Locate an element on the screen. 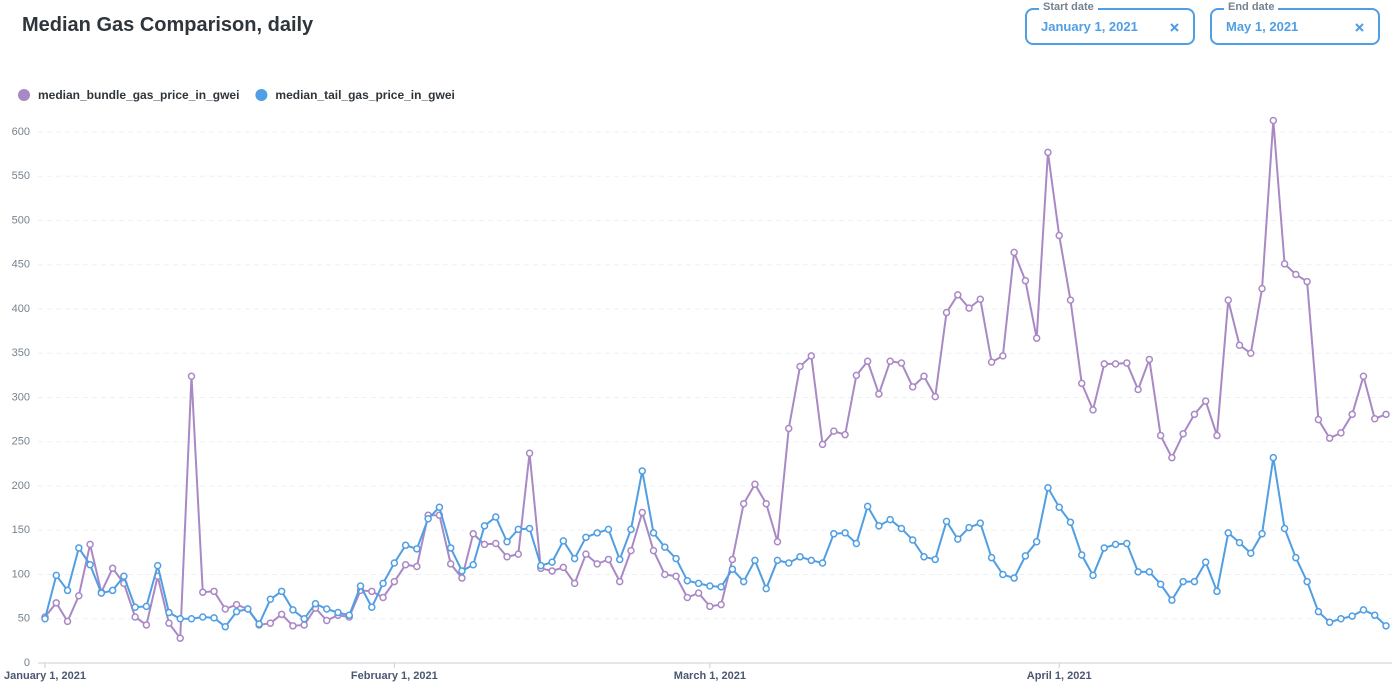 Image resolution: width=1400 pixels, height=695 pixels. date-filter: Start date January 1, 2021 is located at coordinates (1110, 23).